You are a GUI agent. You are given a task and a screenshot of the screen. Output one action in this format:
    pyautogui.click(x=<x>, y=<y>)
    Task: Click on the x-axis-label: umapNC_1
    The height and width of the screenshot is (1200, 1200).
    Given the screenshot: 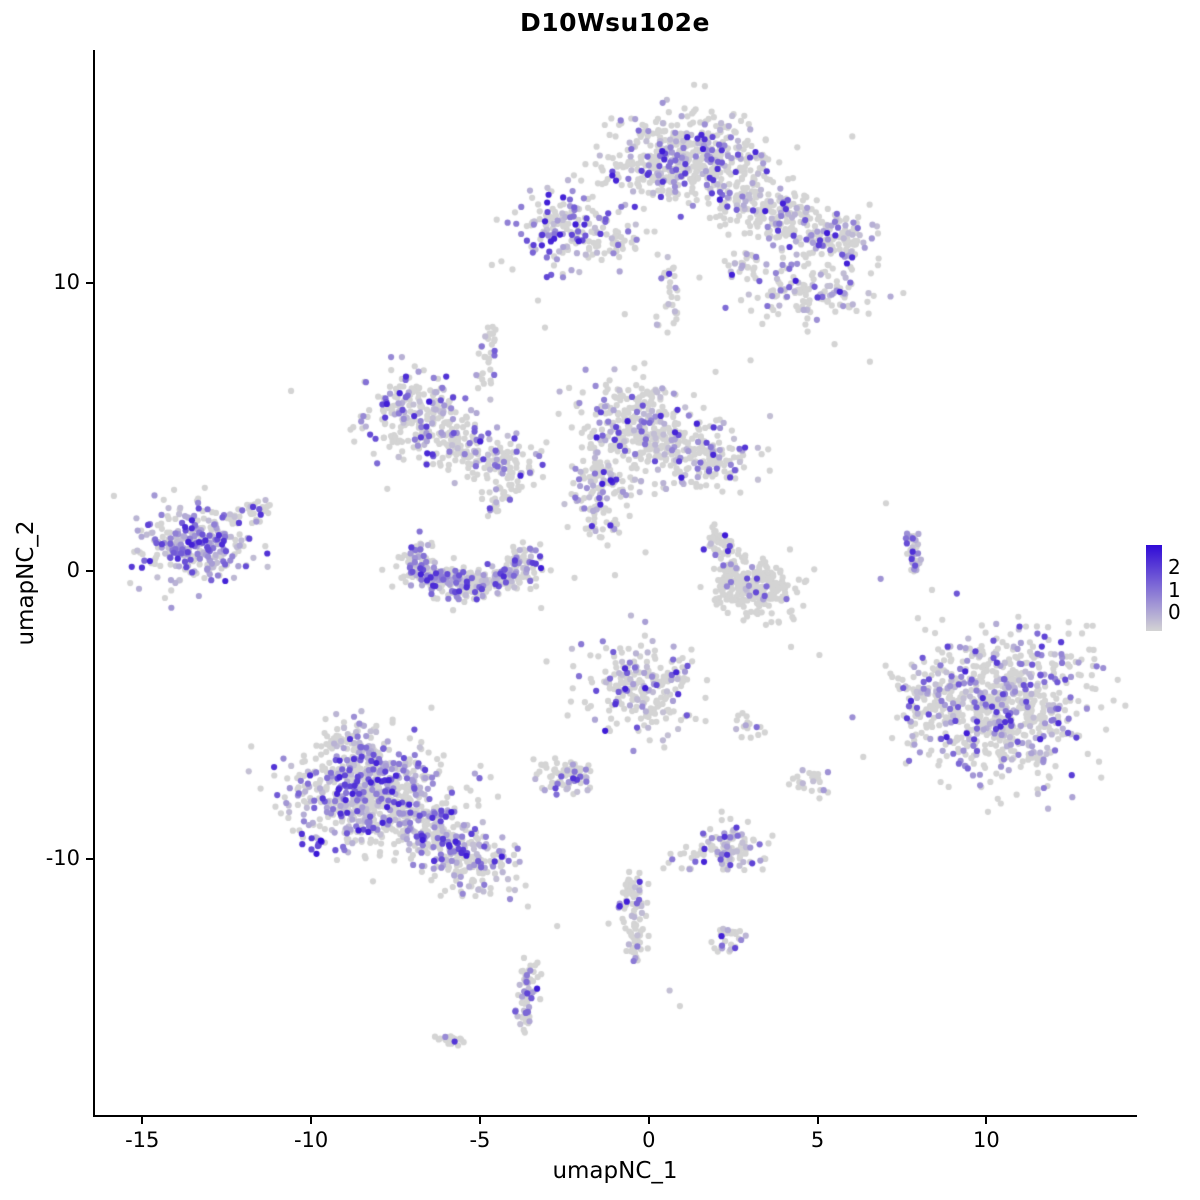 What is the action you would take?
    pyautogui.click(x=615, y=1171)
    